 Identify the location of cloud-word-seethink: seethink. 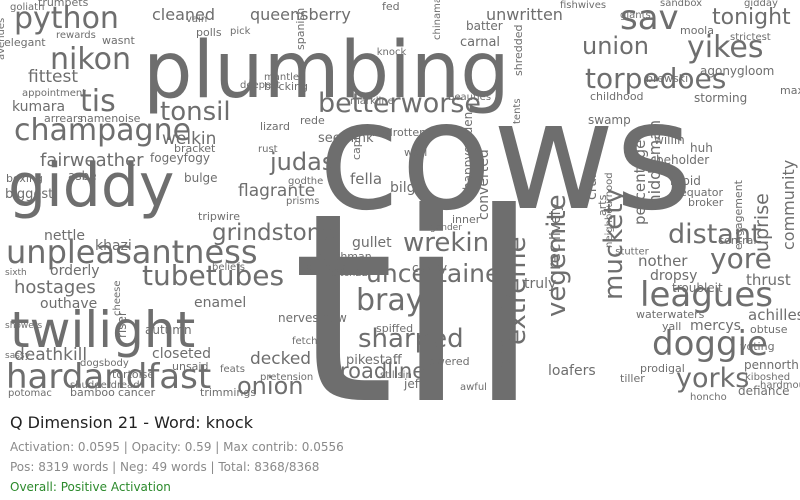
(346, 138).